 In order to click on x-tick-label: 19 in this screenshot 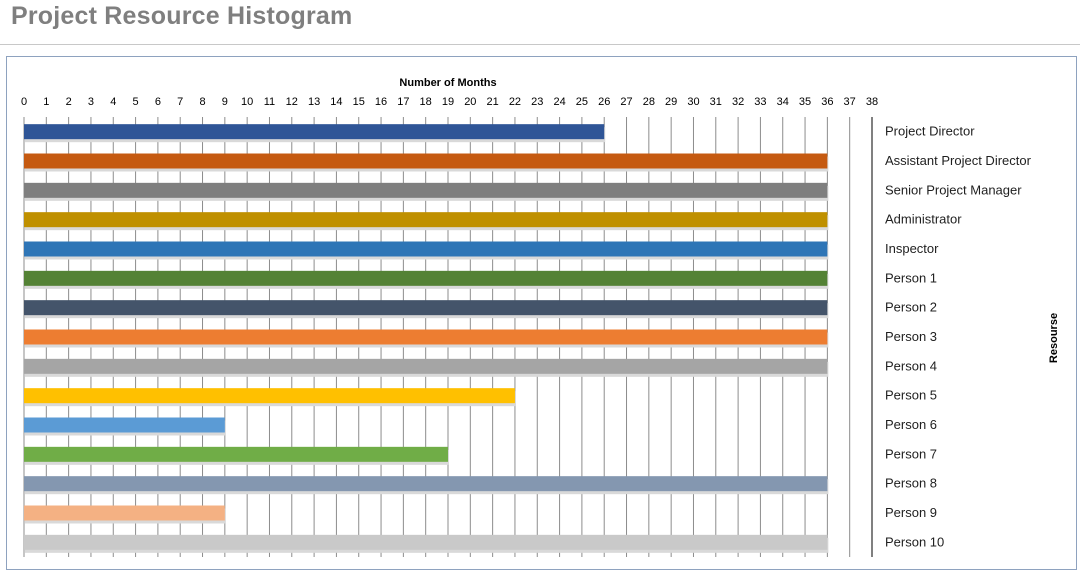, I will do `click(448, 102)`.